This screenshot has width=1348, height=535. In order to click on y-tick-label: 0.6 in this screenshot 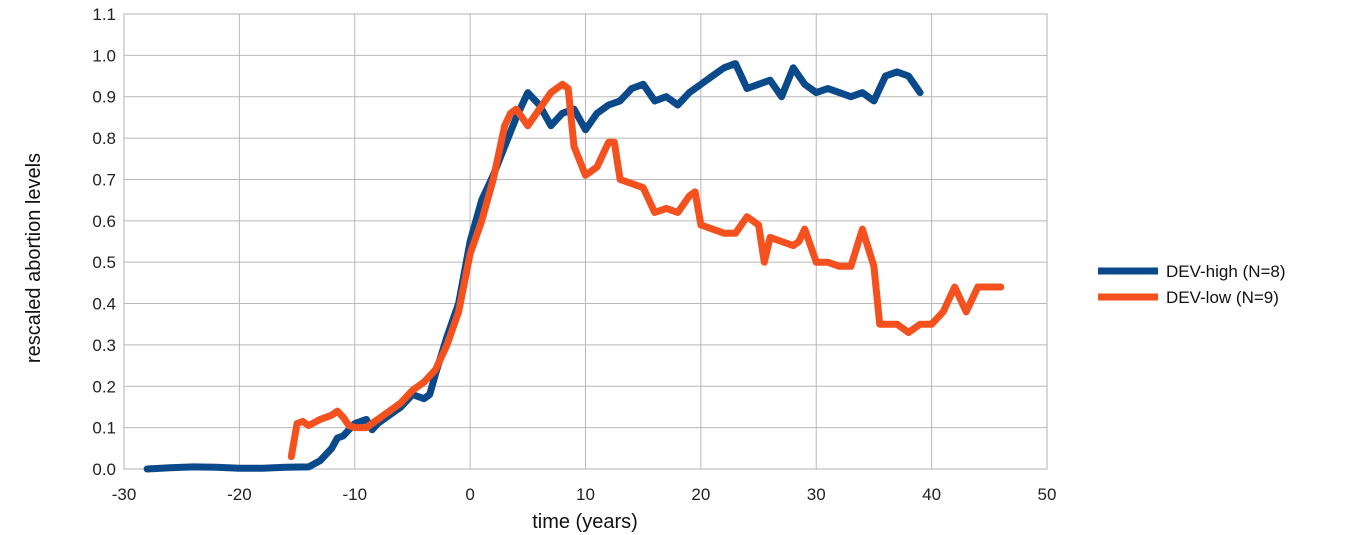, I will do `click(104, 221)`.